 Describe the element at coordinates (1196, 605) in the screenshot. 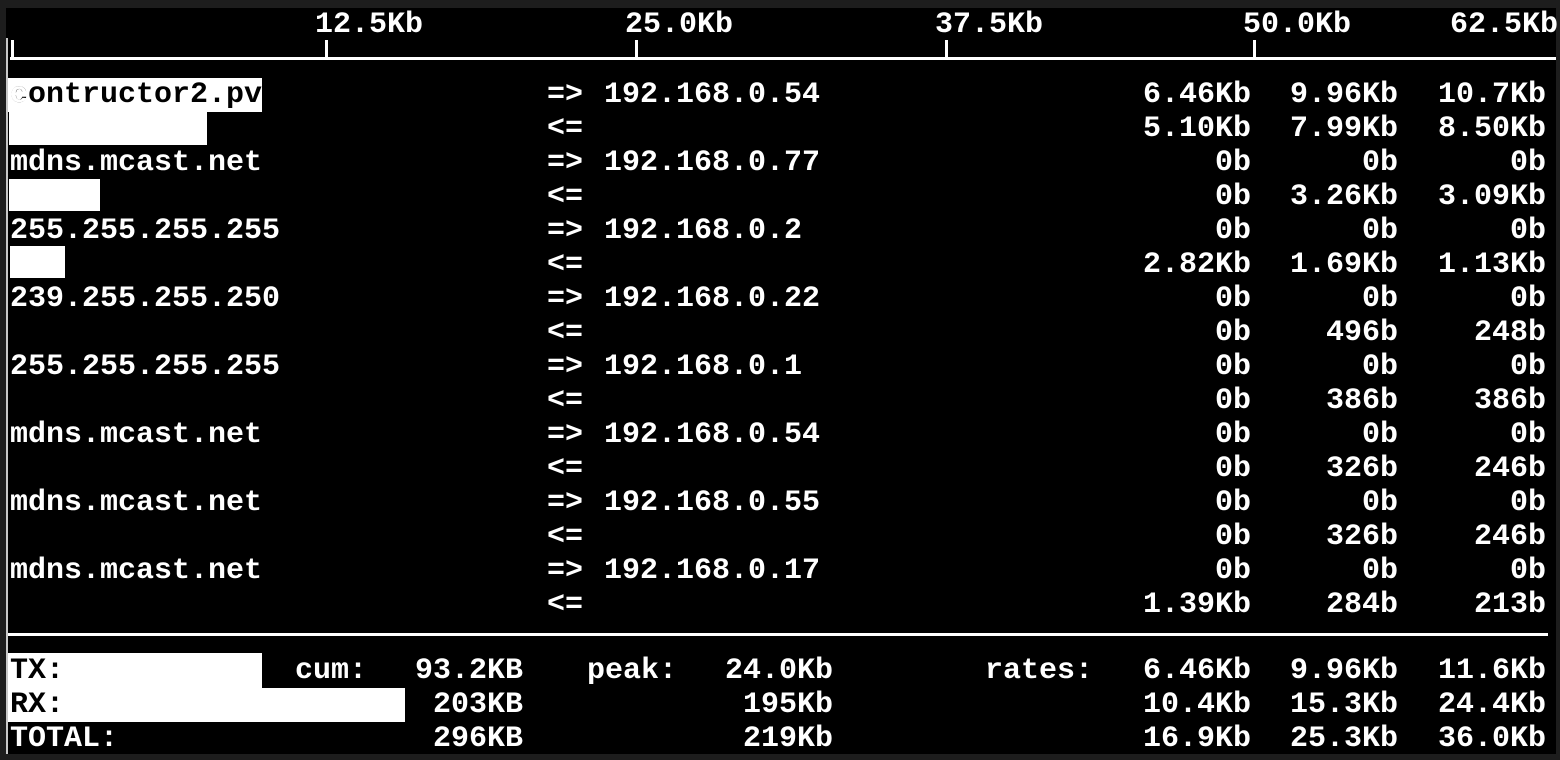

I see `rate-2s: 1.39Kb` at that location.